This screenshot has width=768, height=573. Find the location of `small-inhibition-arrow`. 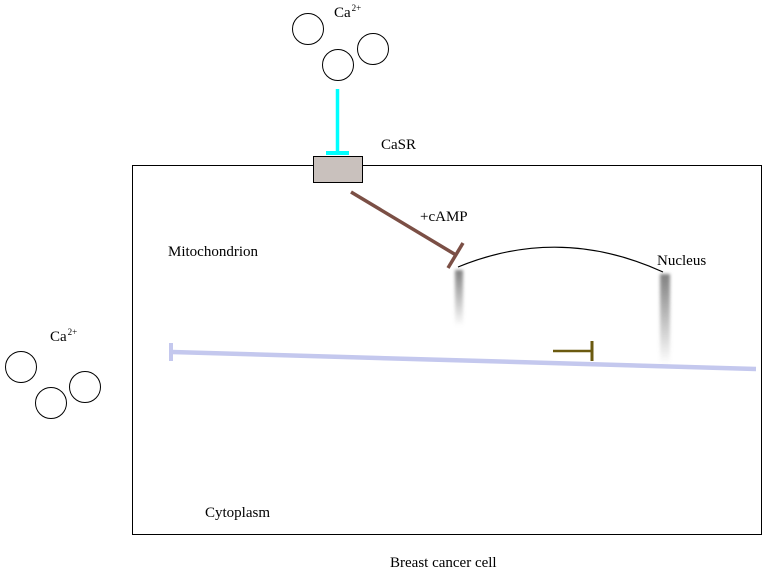

small-inhibition-arrow is located at coordinates (573, 351).